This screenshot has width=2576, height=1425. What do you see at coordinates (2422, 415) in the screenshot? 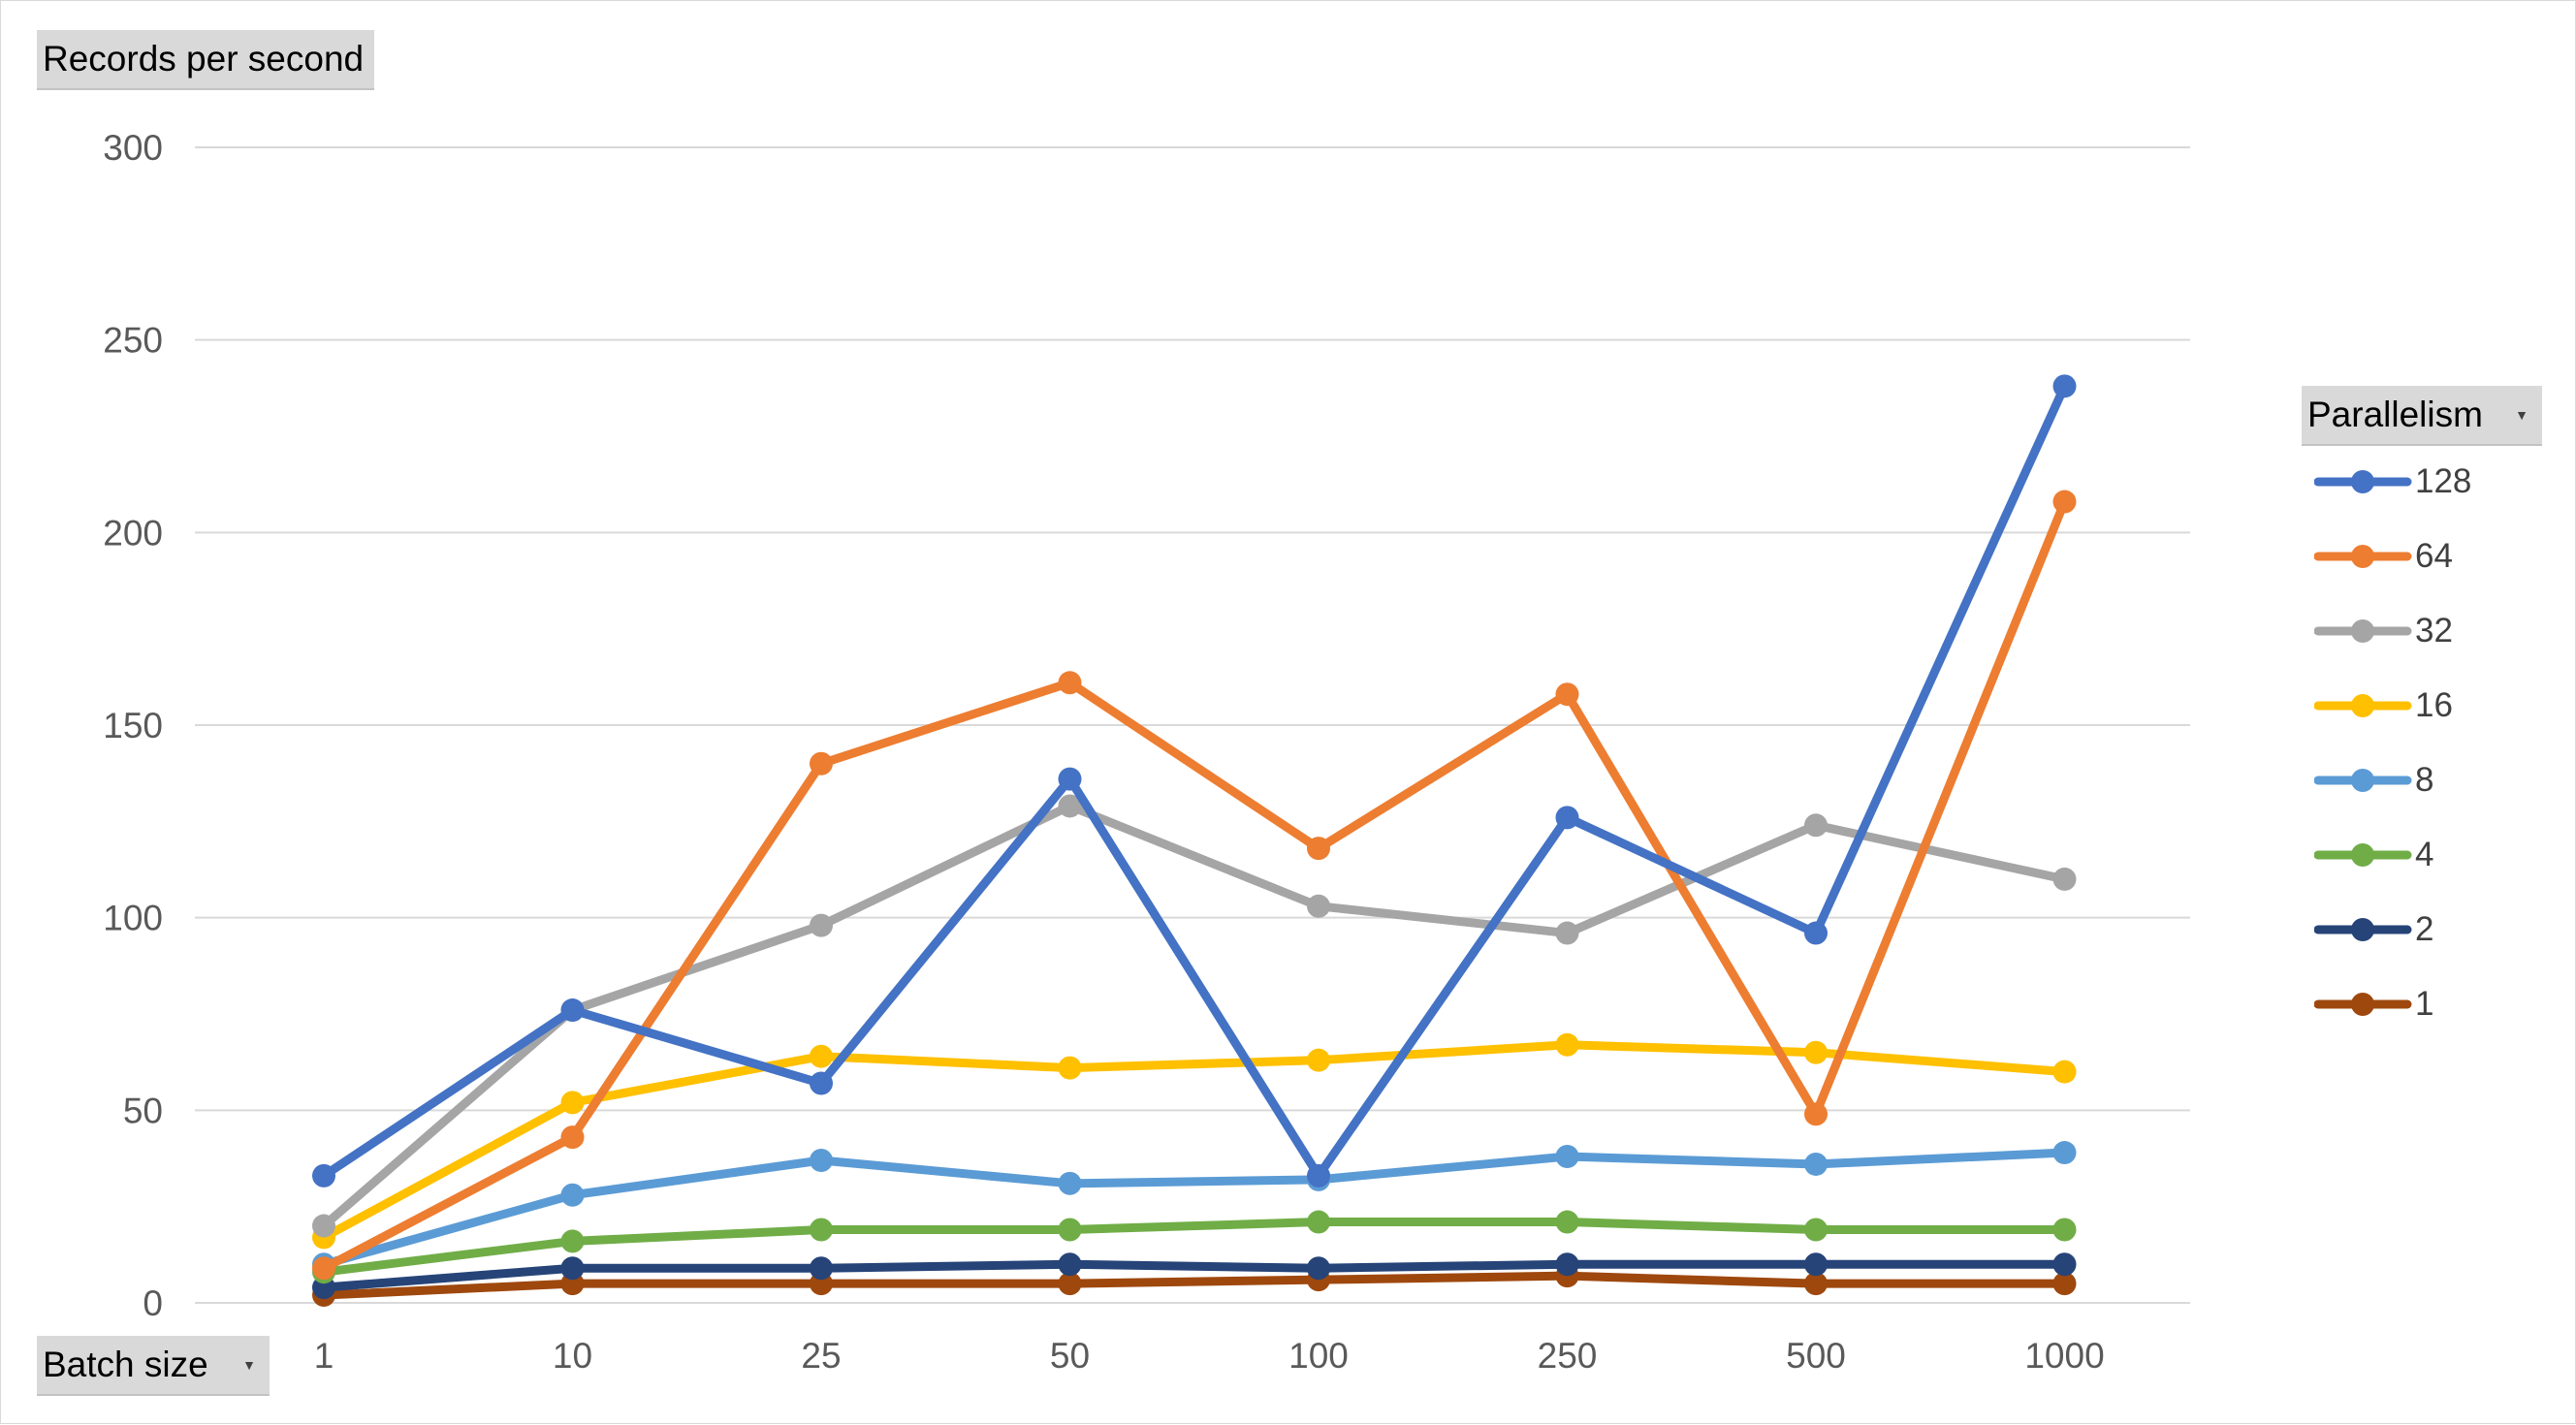
I see `legend-field-button: Parallelism ▼` at bounding box center [2422, 415].